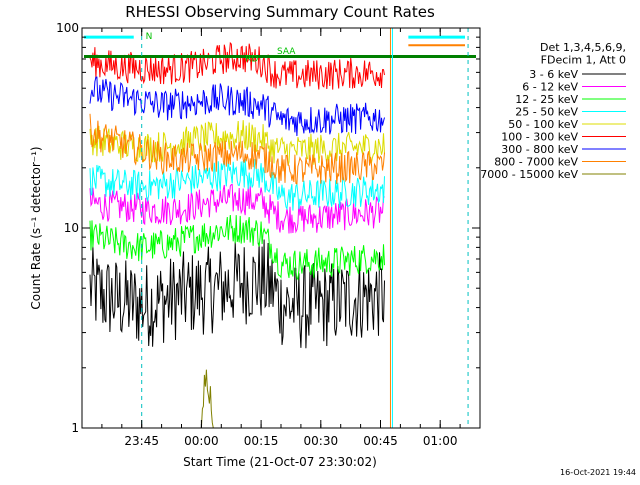 This screenshot has height=485, width=640. Describe the element at coordinates (71, 228) in the screenshot. I see `y-tick-label-10: 10` at that location.